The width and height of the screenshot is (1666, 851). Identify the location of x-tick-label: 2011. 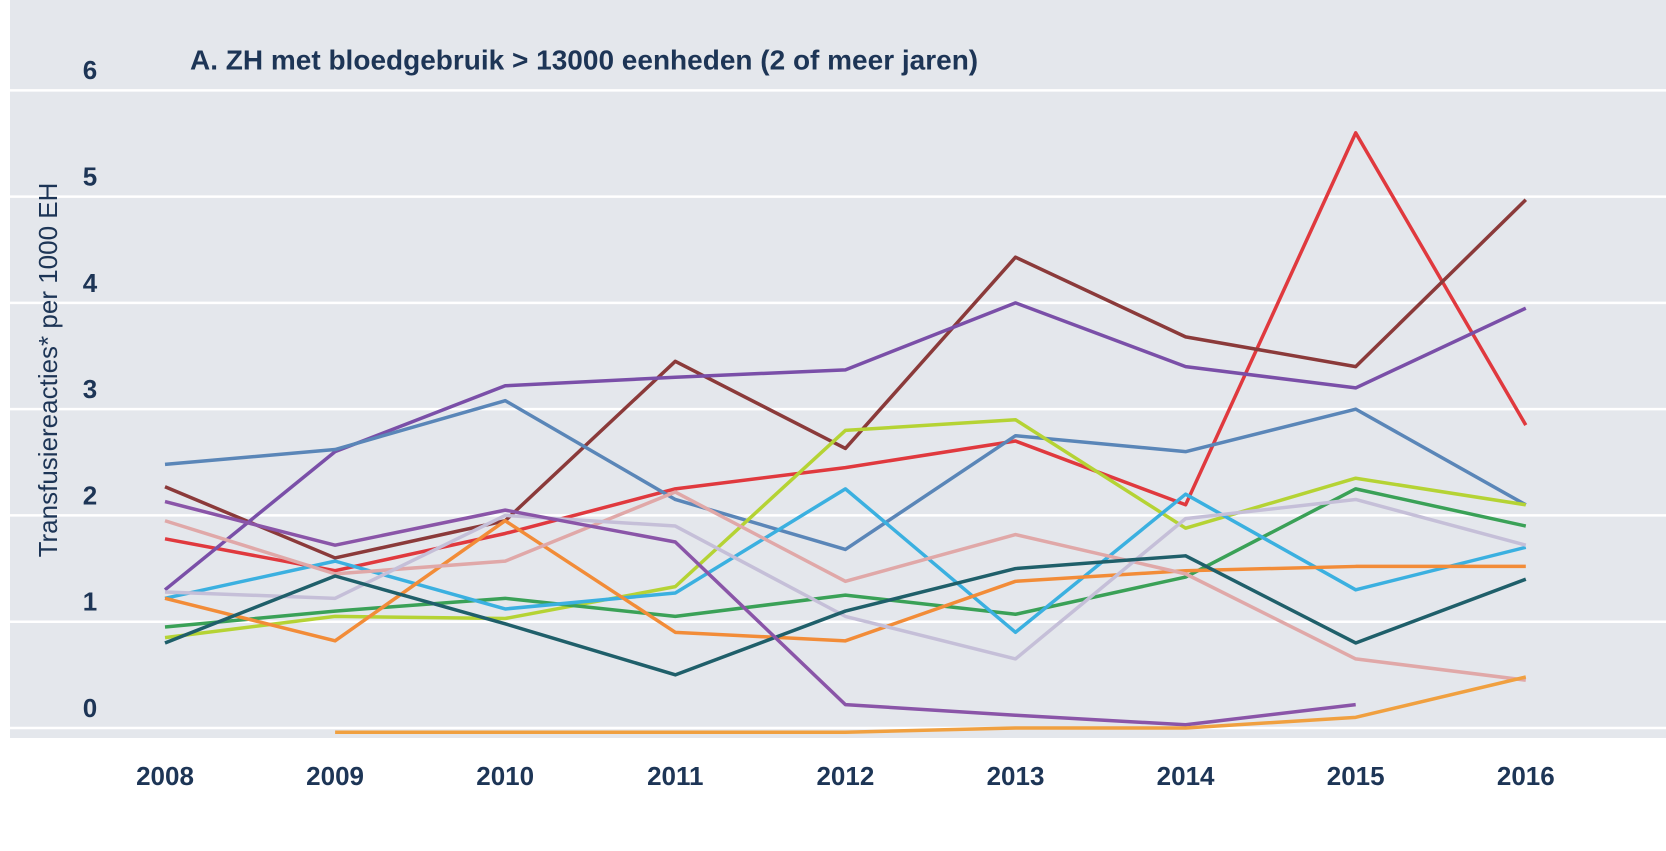
(675, 776).